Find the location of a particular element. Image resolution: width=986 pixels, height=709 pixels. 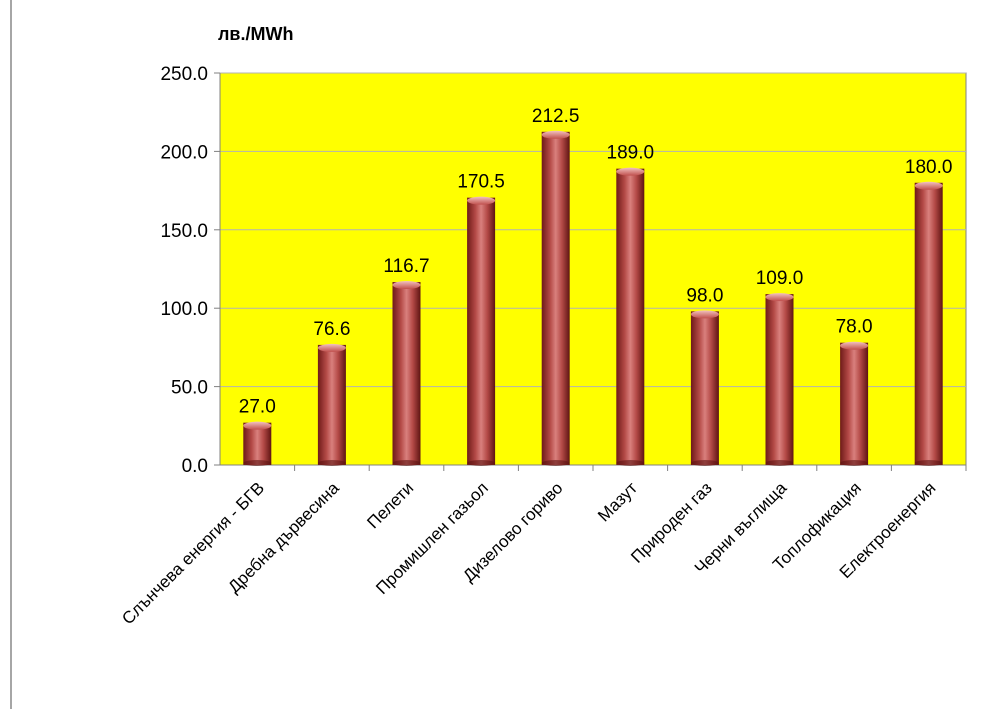

y-tick-label: 150.0 is located at coordinates (184, 231).